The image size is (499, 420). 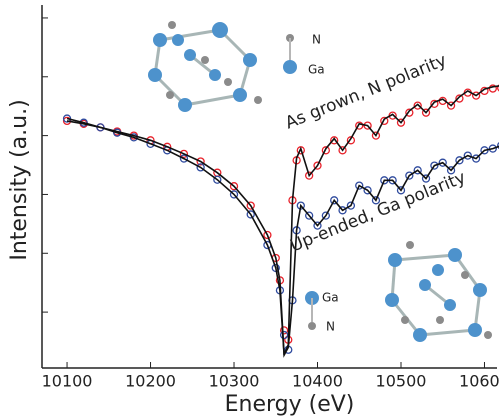 I want to click on x-tick-label: 10400, so click(x=317, y=381).